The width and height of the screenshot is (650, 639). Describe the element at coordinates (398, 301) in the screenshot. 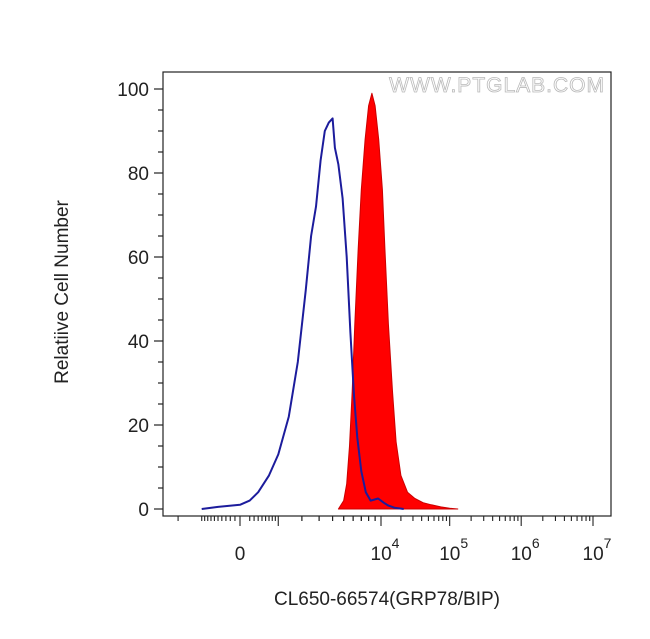

I see `sample-histogram` at that location.